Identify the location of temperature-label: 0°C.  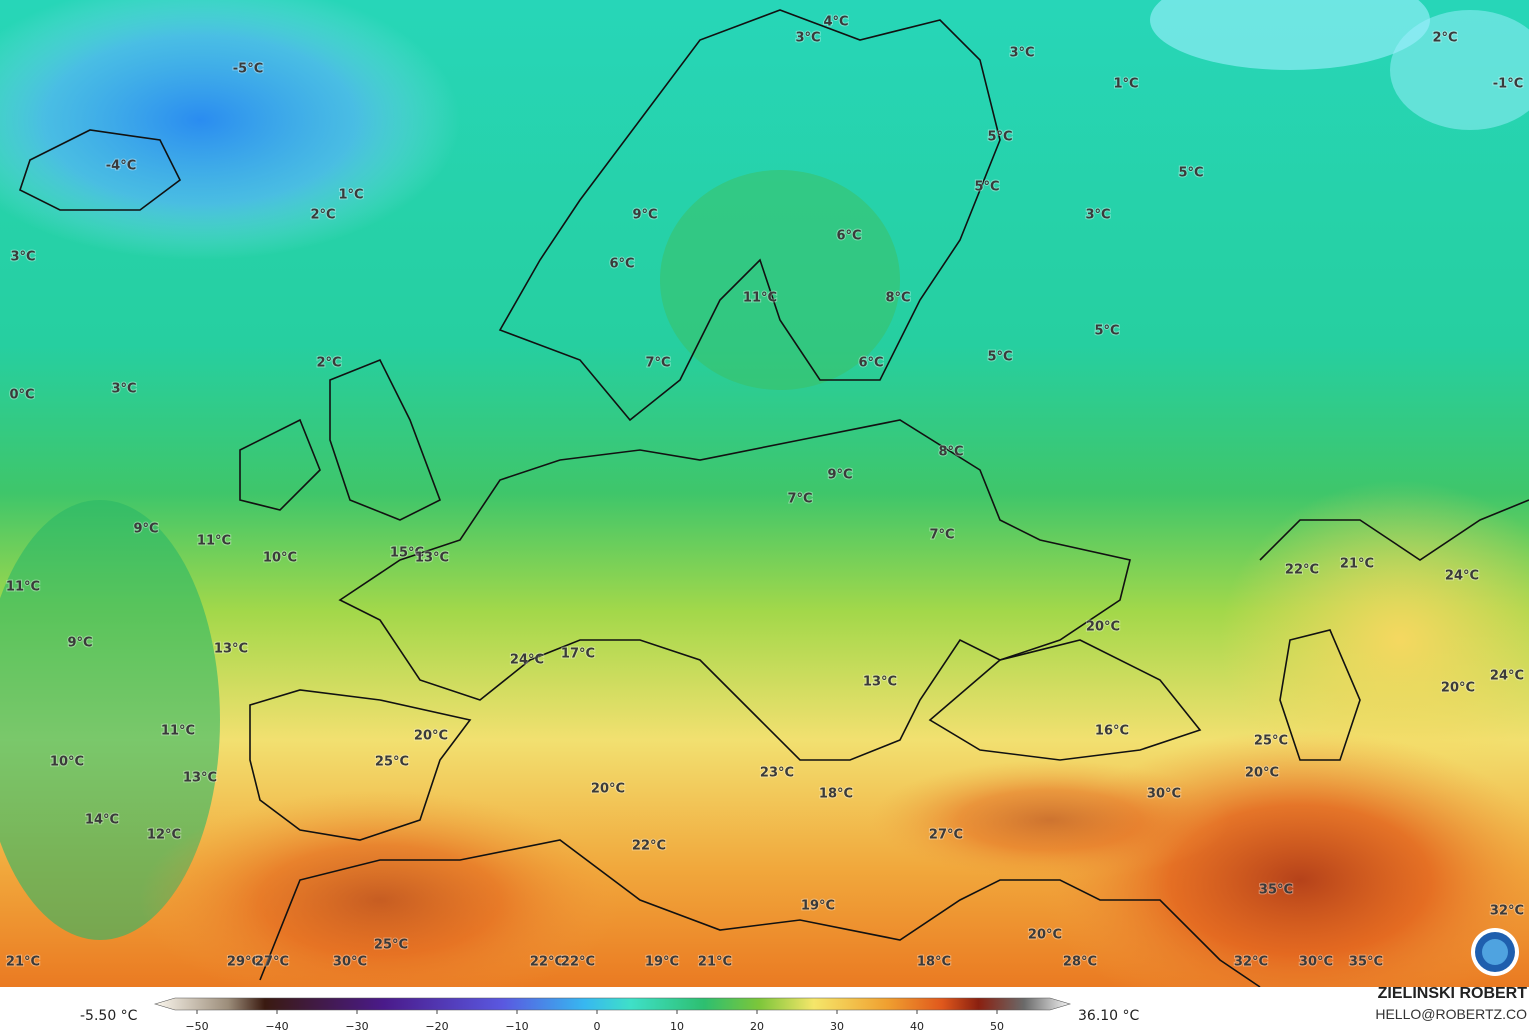
(21, 395).